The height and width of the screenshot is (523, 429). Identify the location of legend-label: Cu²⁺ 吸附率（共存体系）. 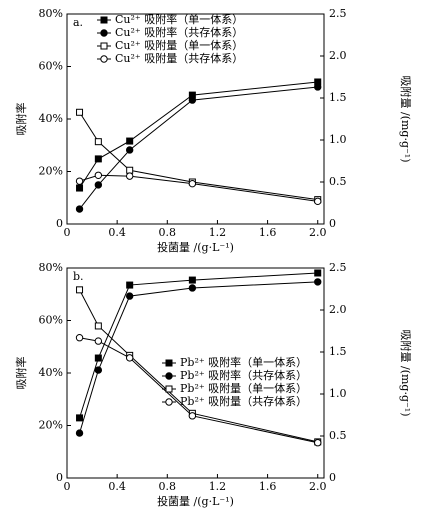
(179, 32).